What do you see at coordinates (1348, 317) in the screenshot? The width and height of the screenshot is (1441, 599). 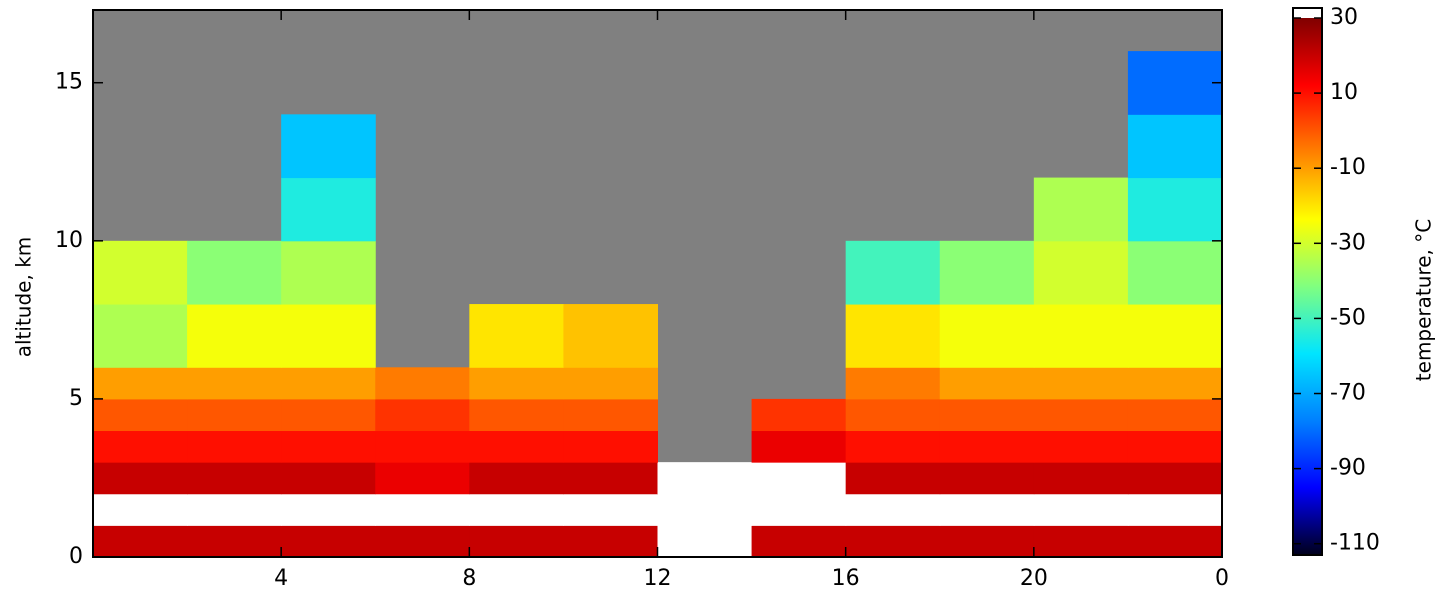 I see `colorbar-tick-label: -50` at bounding box center [1348, 317].